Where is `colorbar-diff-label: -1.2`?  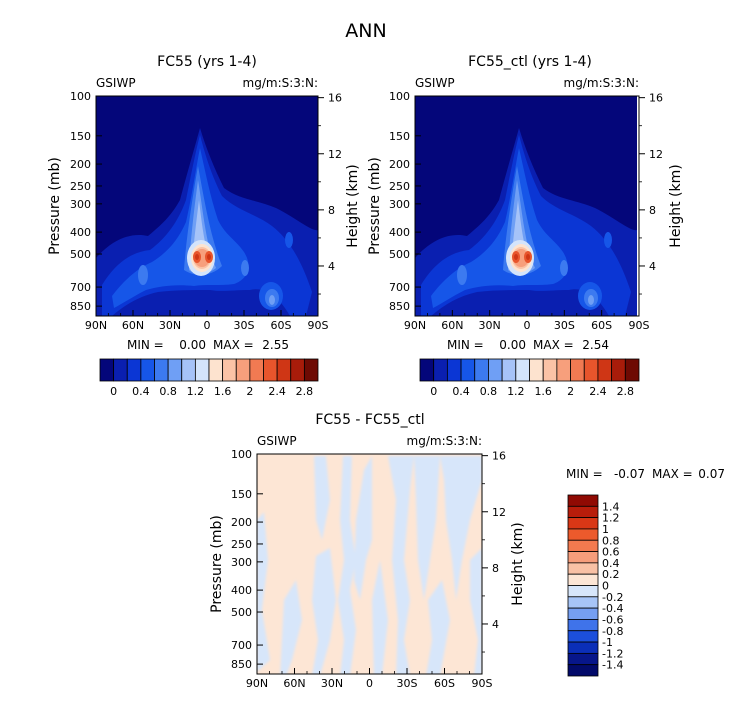 colorbar-diff-label: -1.2 is located at coordinates (612, 653).